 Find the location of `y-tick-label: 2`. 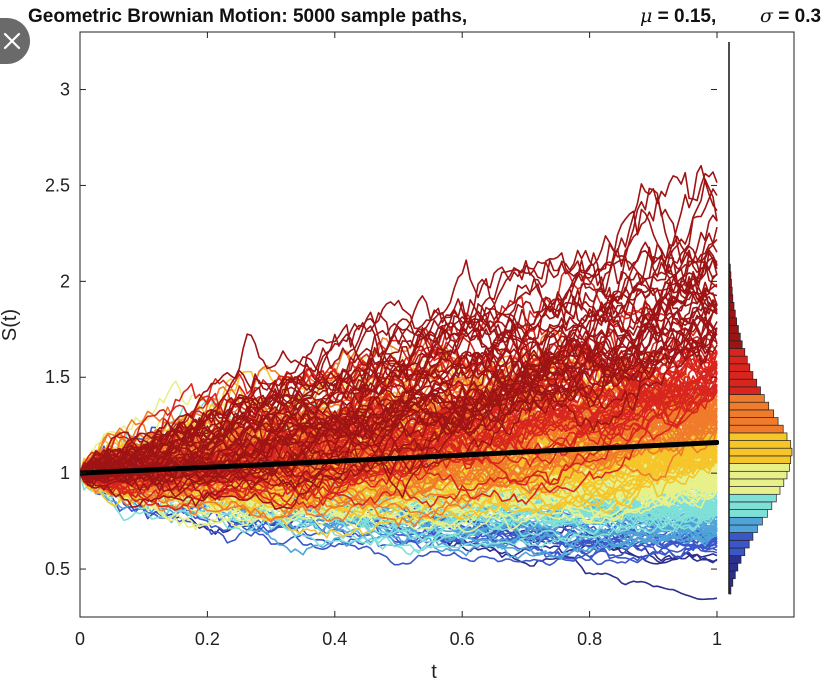

y-tick-label: 2 is located at coordinates (65, 281).